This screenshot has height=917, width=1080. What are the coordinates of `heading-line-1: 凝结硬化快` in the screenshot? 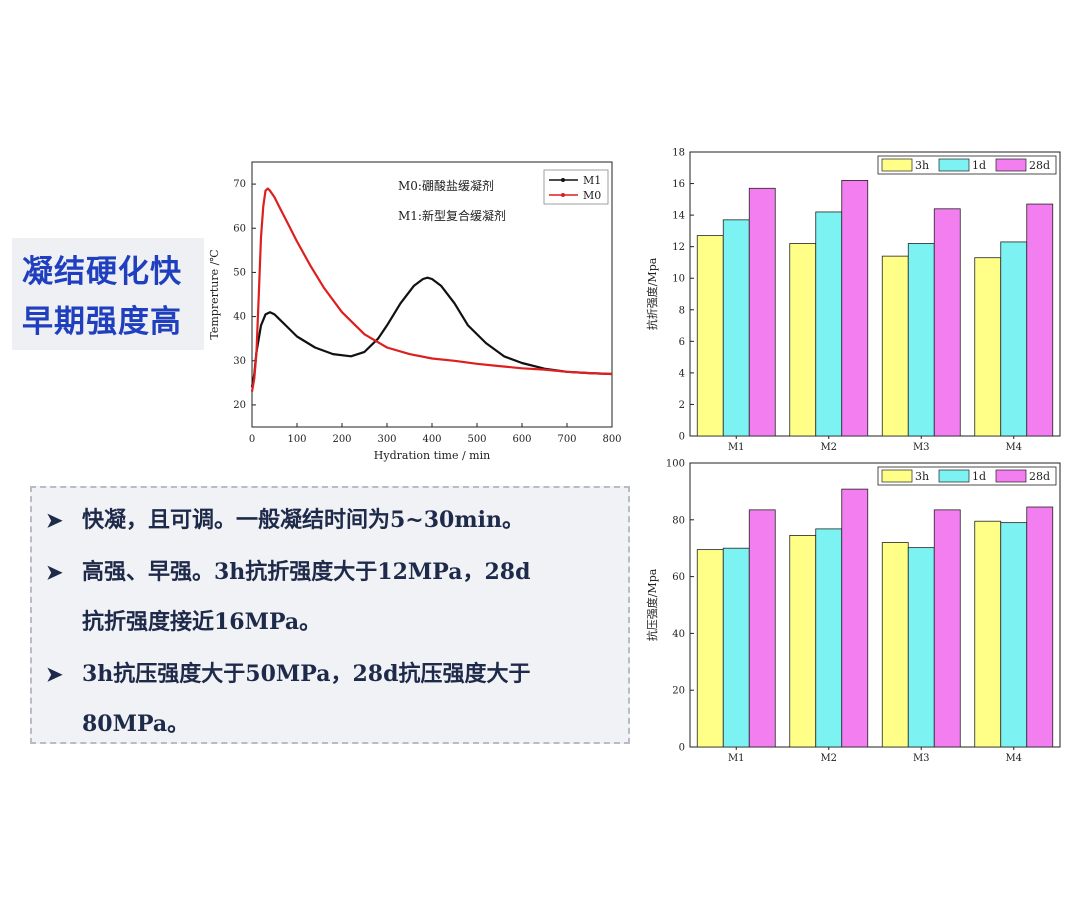 It's located at (102, 272).